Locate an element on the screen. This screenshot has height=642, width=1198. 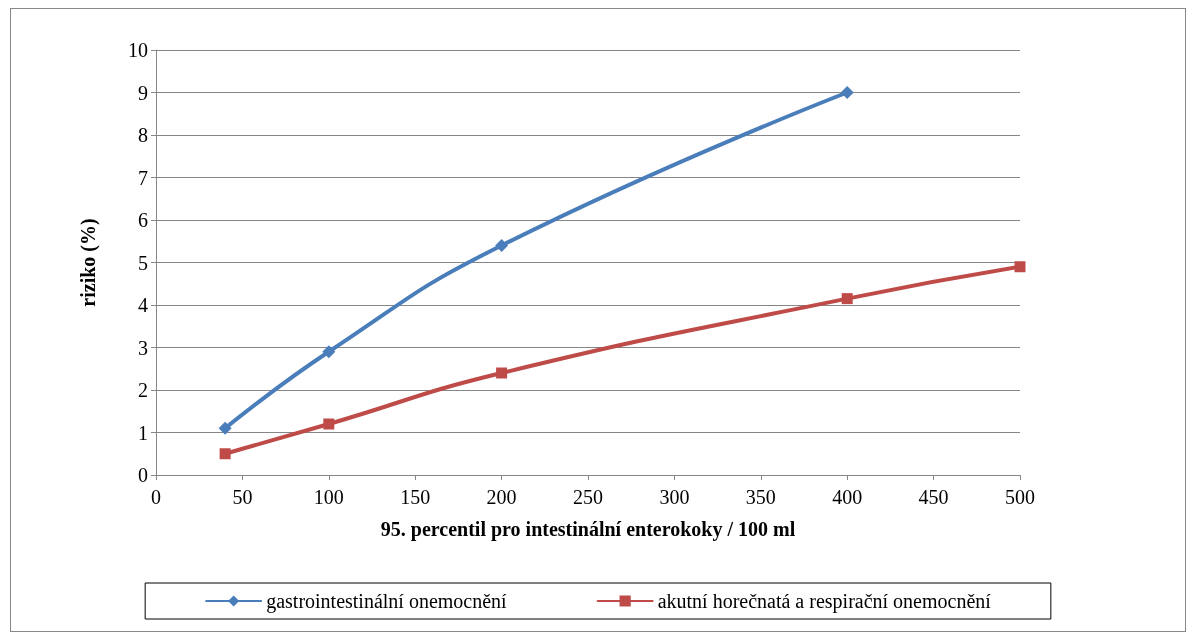
y-tick-label: 5 is located at coordinates (143, 262).